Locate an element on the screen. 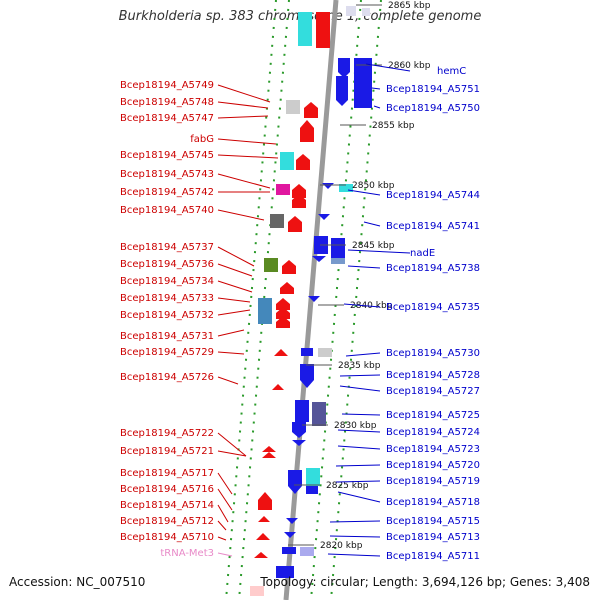 This screenshot has width=600, height=600. gene-label: Bcep18194_A5716 is located at coordinates (167, 489).